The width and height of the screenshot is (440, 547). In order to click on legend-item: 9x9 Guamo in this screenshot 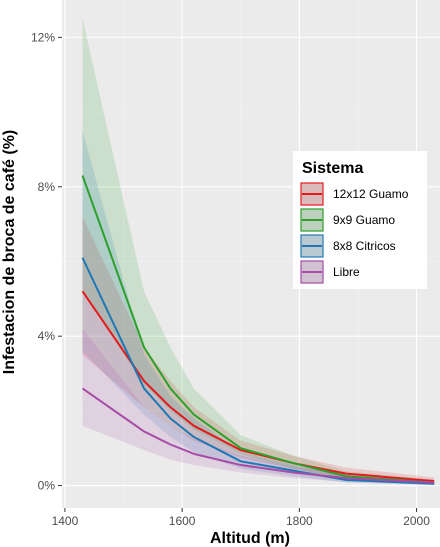, I will do `click(347, 220)`.